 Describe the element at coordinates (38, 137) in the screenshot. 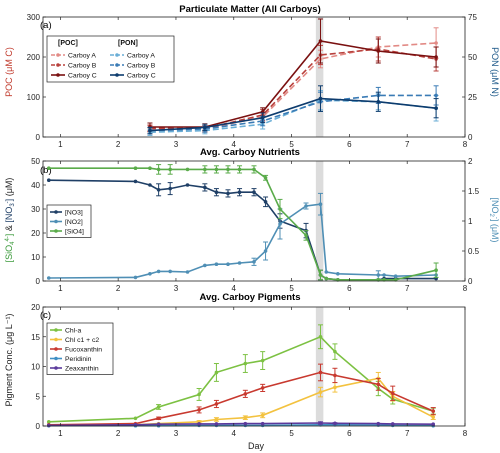

I see `y-tick-label: 0` at that location.